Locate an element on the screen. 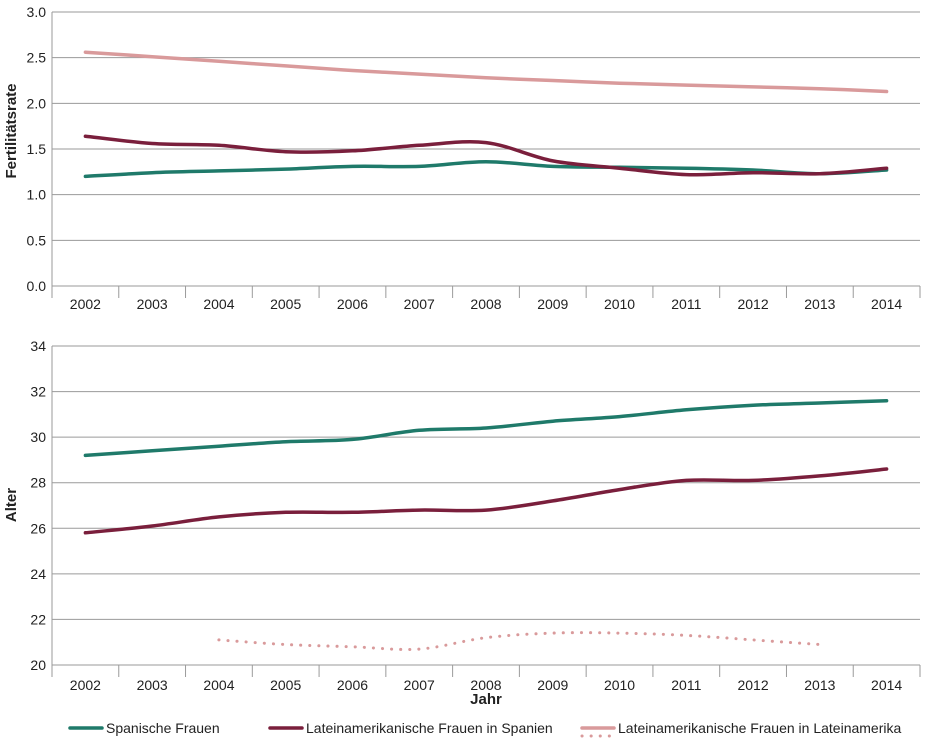  y-tick-label: 0.5 is located at coordinates (37, 240).